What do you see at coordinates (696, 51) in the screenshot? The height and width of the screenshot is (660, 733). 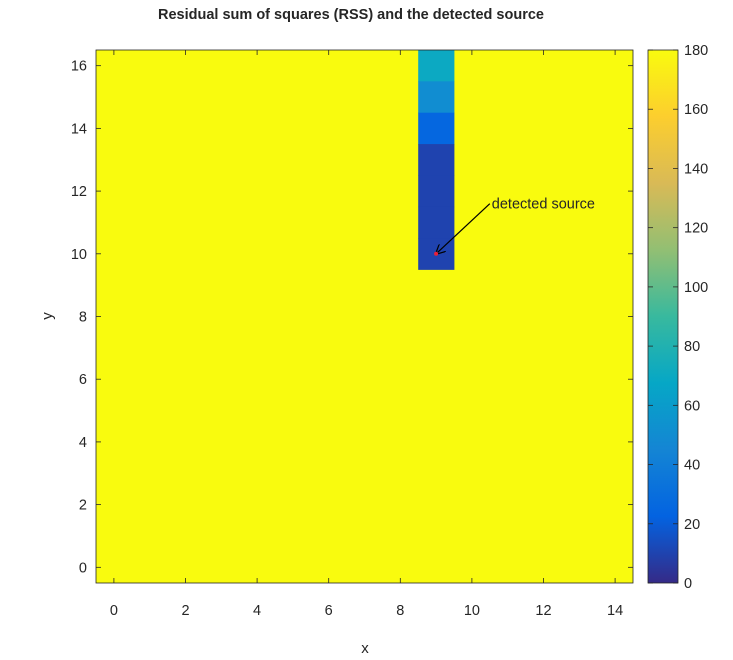 I see `colorbar-tick-label: 180` at bounding box center [696, 51].